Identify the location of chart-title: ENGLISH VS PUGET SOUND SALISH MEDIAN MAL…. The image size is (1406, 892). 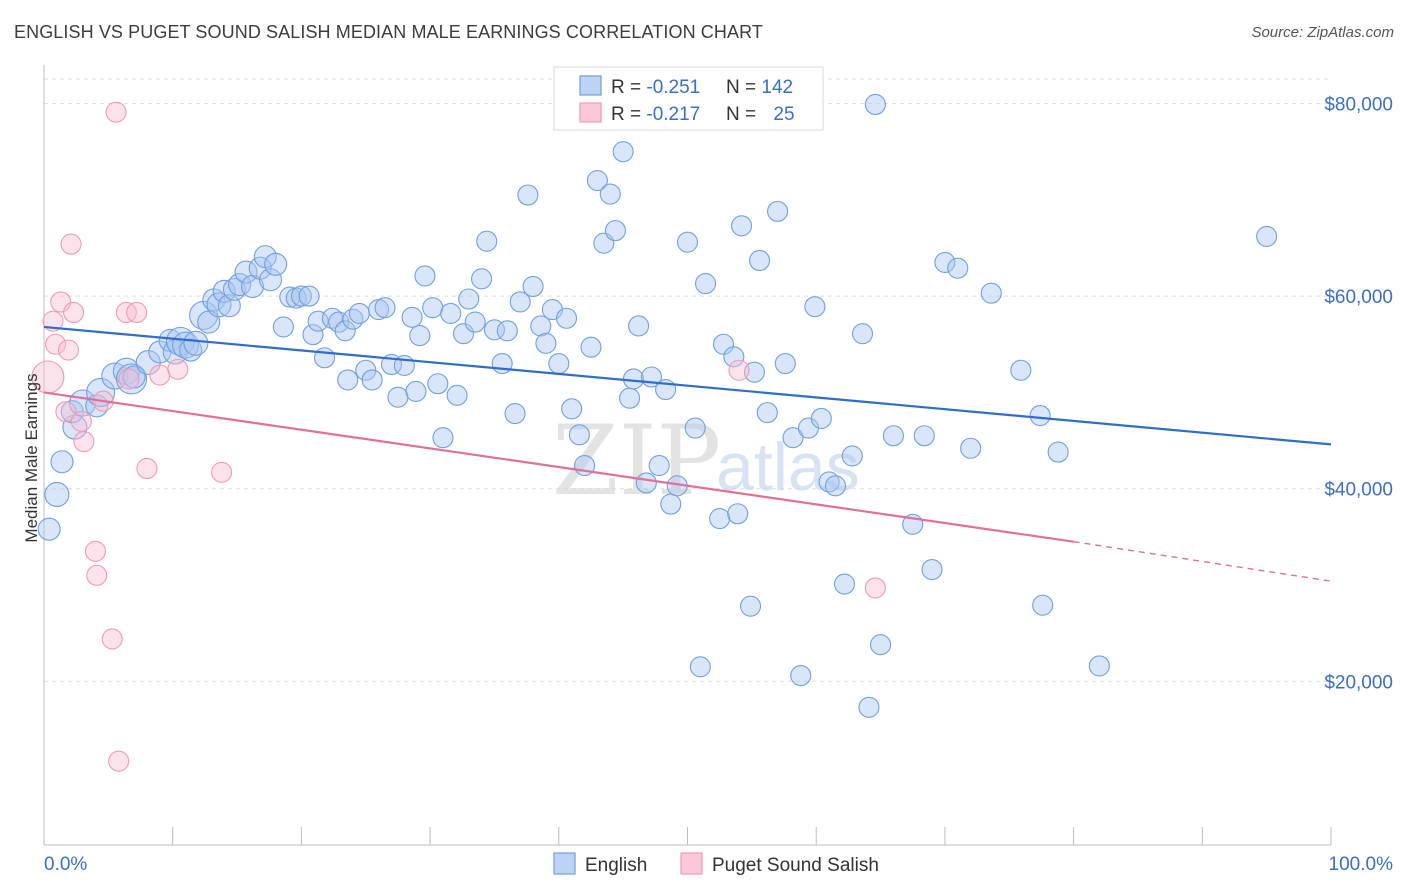
(388, 32).